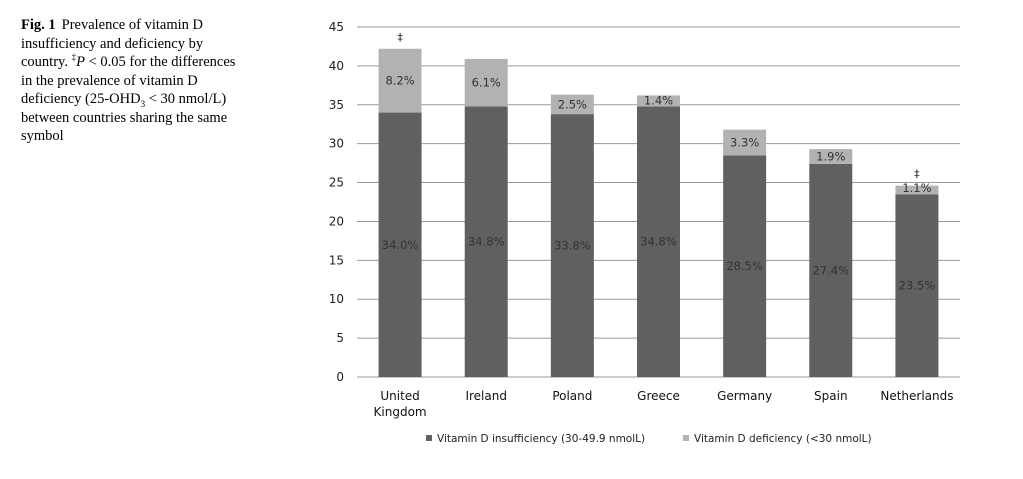 This screenshot has height=479, width=1023. What do you see at coordinates (74, 57) in the screenshot?
I see `dagger-symbol: ‡` at bounding box center [74, 57].